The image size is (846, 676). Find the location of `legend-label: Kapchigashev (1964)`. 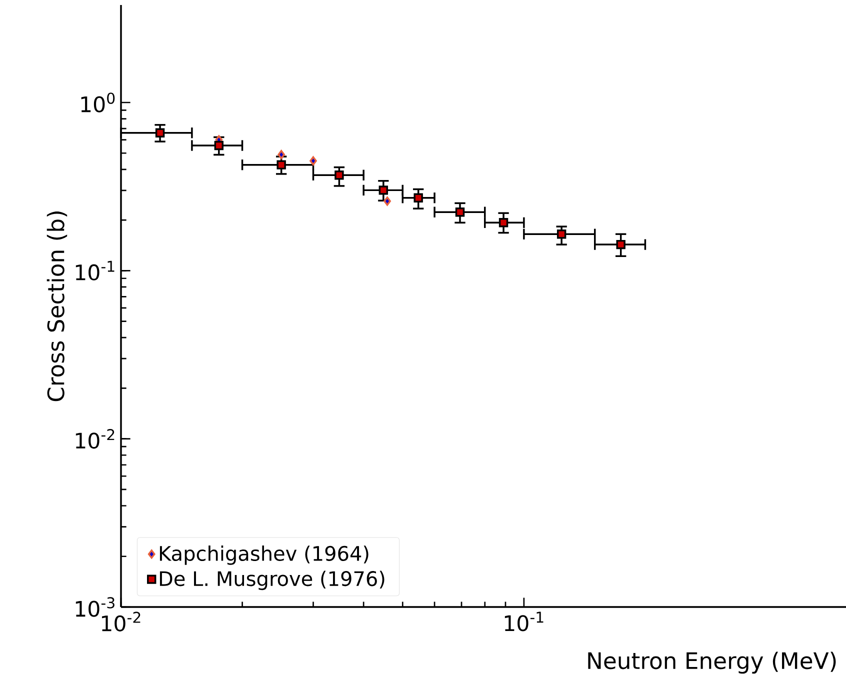

legend-label: Kapchigashev (1964) is located at coordinates (264, 555).